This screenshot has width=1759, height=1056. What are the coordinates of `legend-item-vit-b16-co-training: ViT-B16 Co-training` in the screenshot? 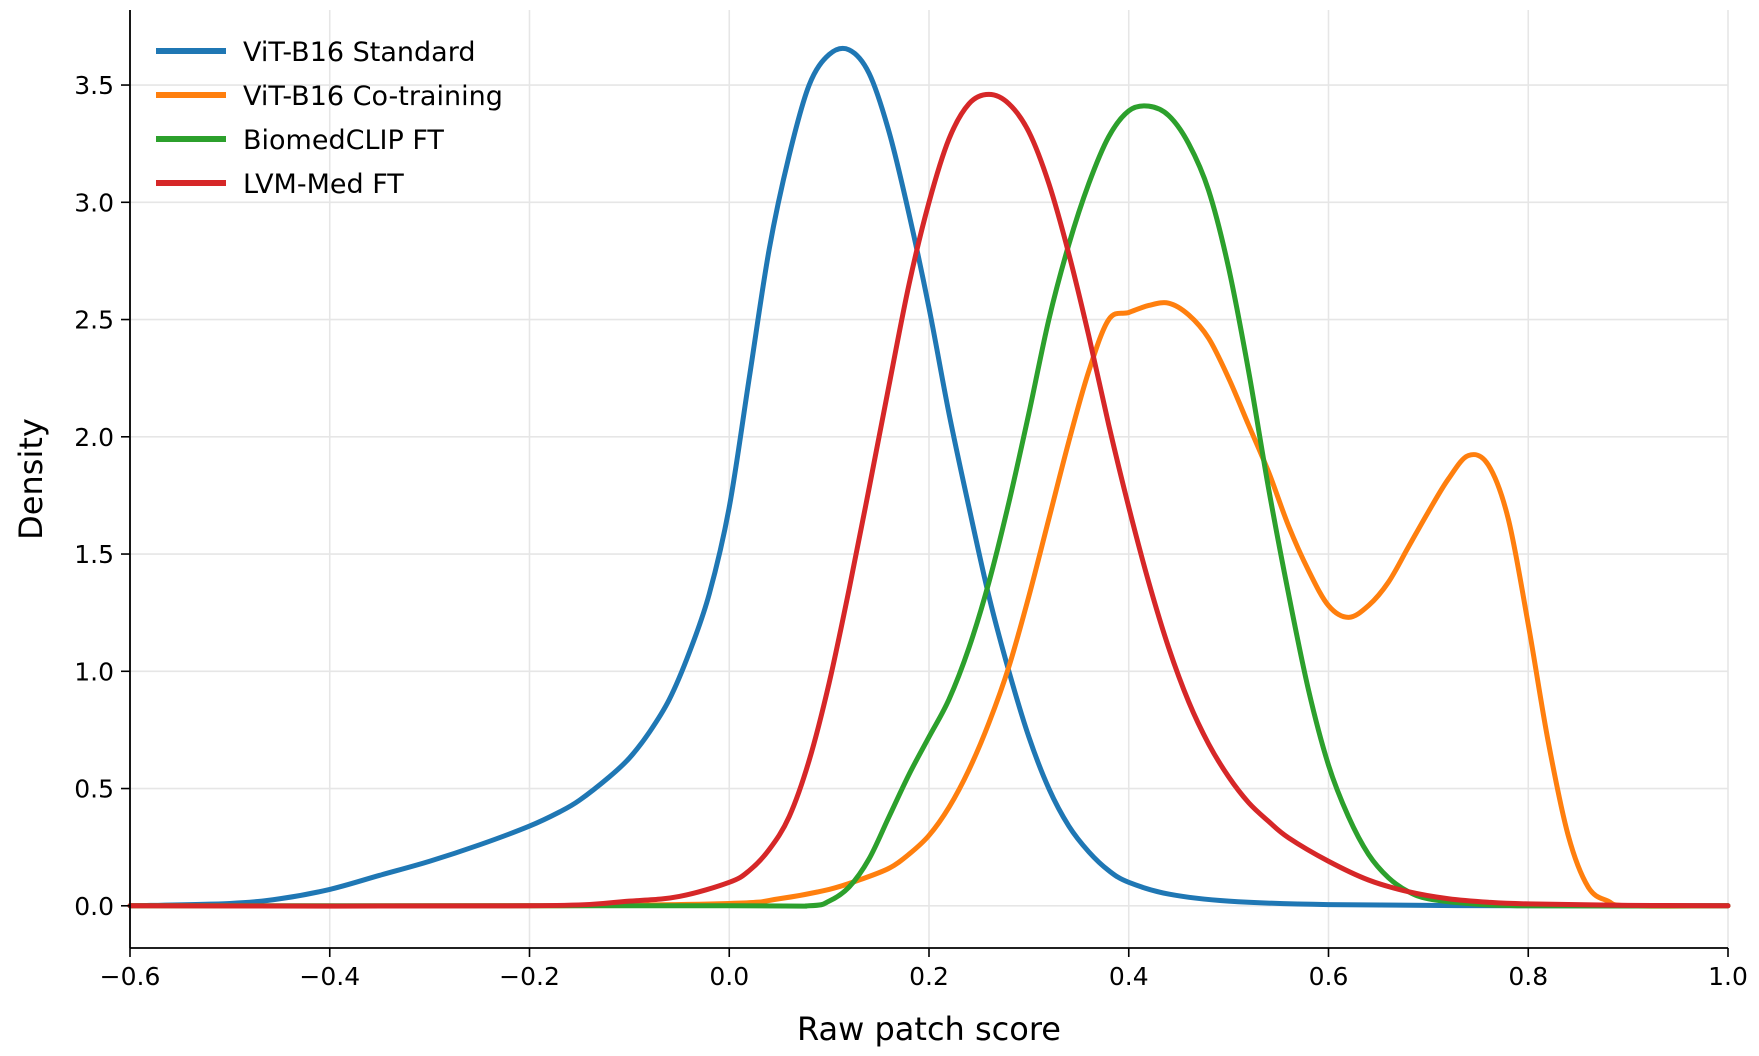 It's located at (329, 96).